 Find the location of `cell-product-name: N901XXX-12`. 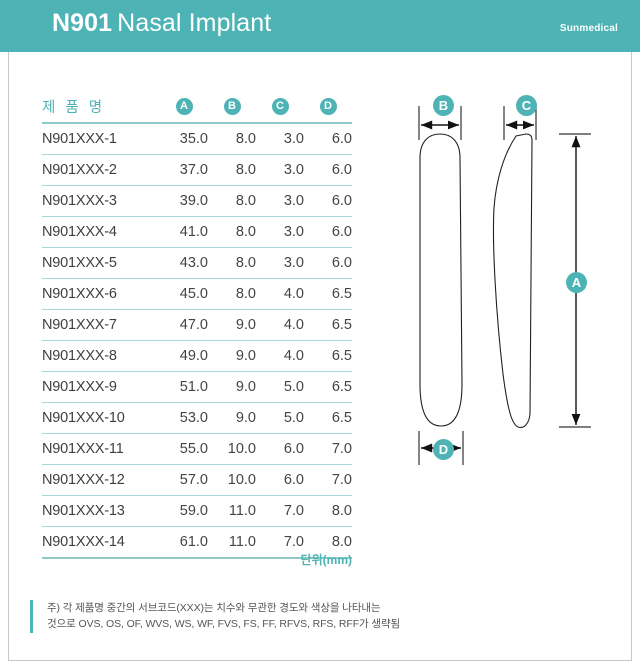

cell-product-name: N901XXX-12 is located at coordinates (83, 480).